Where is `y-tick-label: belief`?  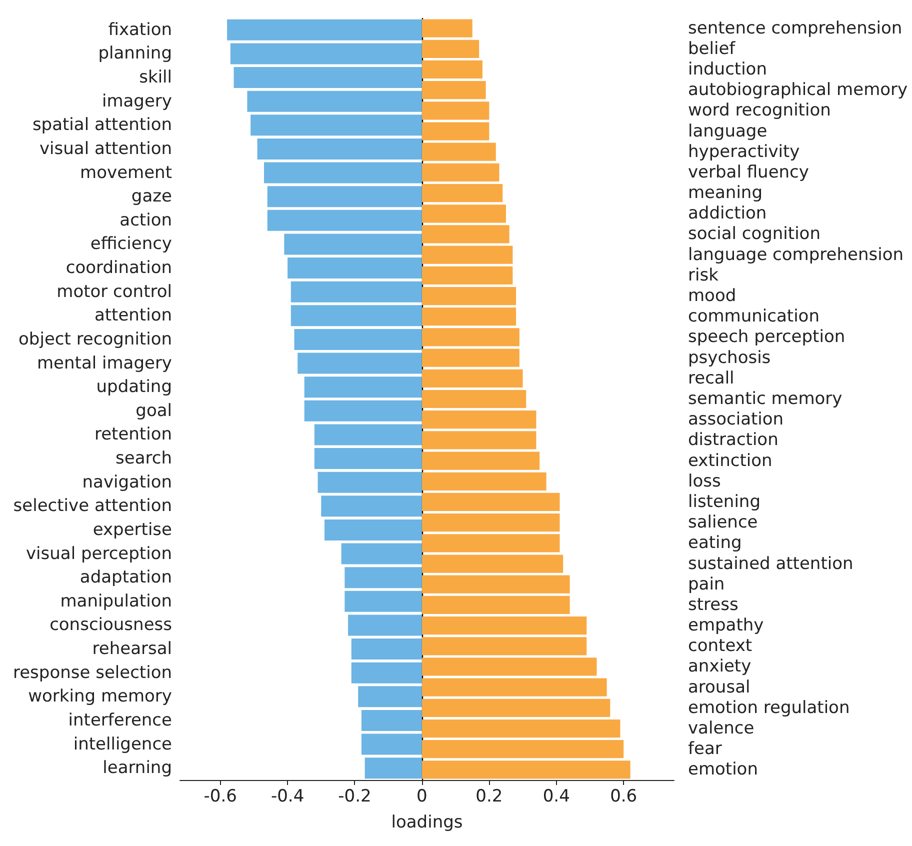 y-tick-label: belief is located at coordinates (712, 48).